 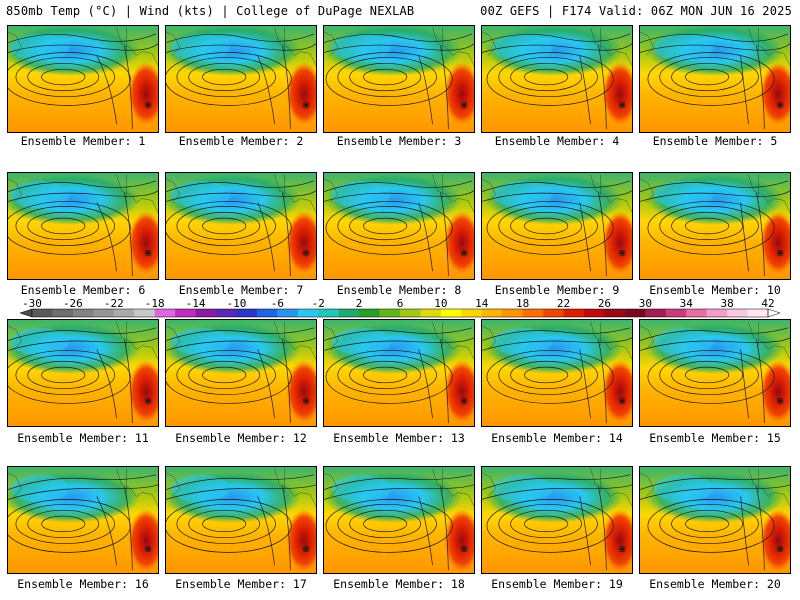 I want to click on ensemble-member-label: Ensemble Member: 18, so click(x=399, y=584).